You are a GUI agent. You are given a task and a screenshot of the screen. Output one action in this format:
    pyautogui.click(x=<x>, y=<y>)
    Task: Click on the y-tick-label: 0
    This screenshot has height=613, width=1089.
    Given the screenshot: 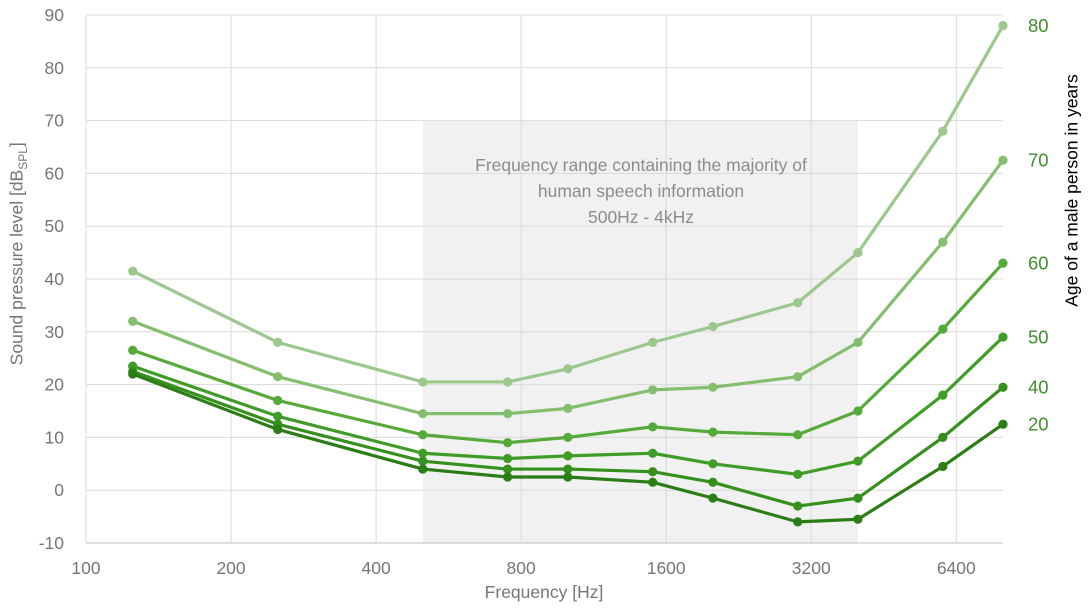 What is the action you would take?
    pyautogui.click(x=59, y=490)
    